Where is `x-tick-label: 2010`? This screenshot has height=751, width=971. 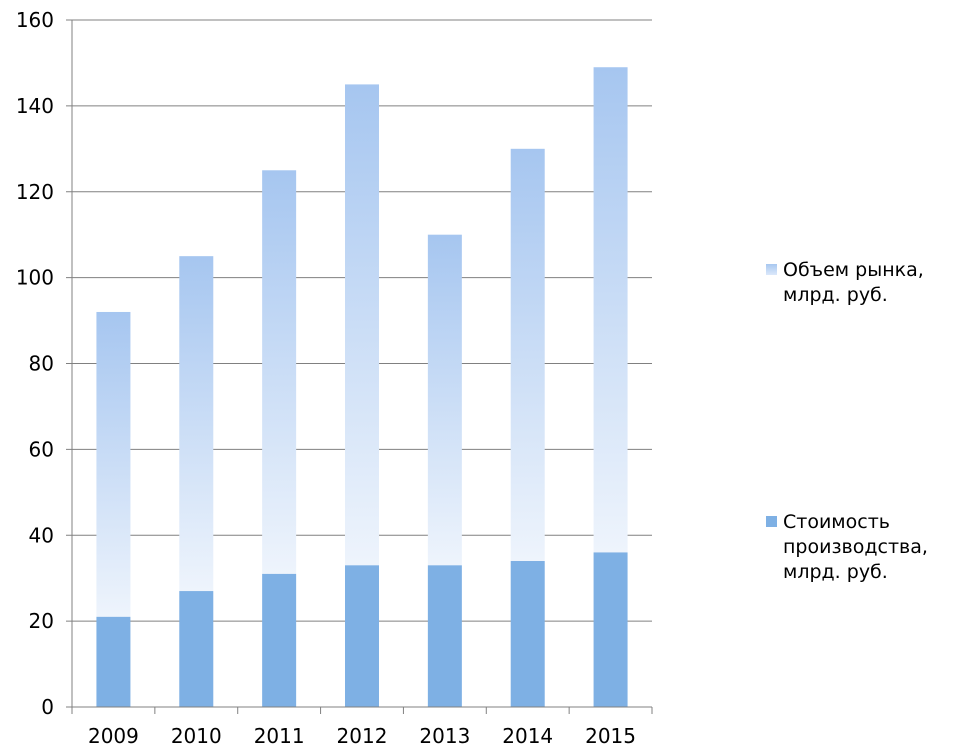 x-tick-label: 2010 is located at coordinates (196, 736).